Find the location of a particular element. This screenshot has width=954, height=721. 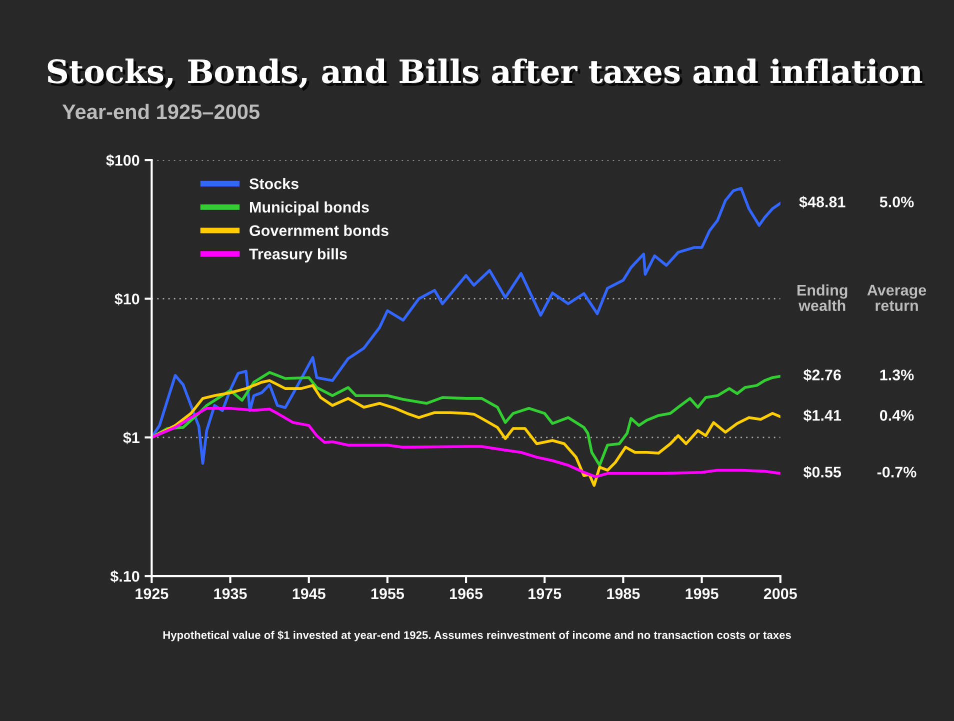

y-tick-label: $10 is located at coordinates (127, 299).